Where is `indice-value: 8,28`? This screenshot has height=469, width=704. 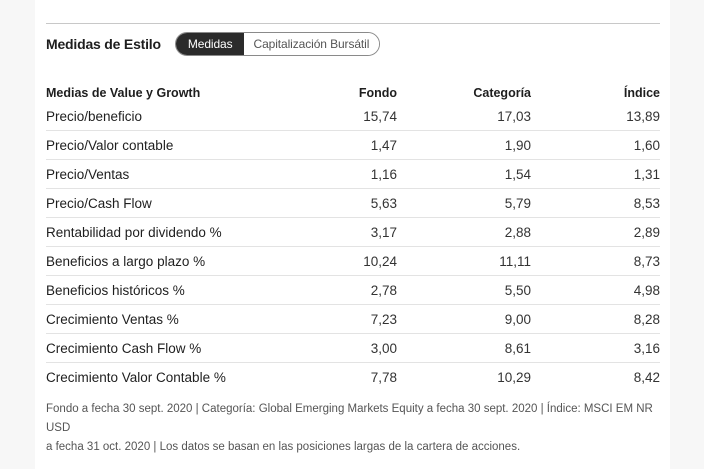 indice-value: 8,28 is located at coordinates (595, 319).